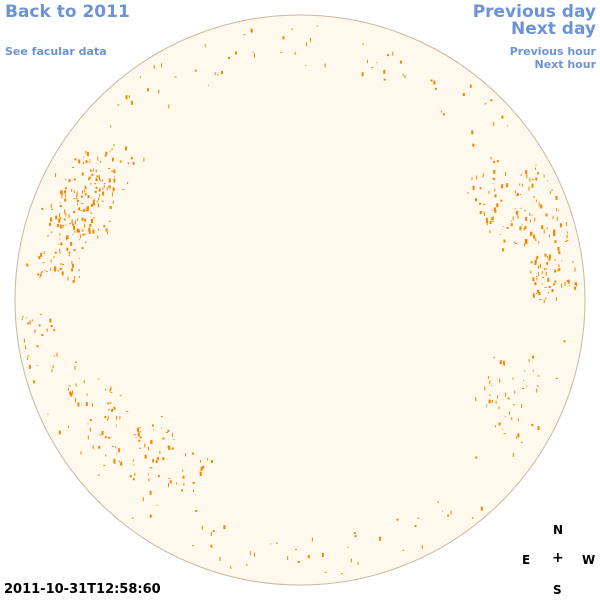  Describe the element at coordinates (565, 64) in the screenshot. I see `next-hour-link: Next hour` at that location.